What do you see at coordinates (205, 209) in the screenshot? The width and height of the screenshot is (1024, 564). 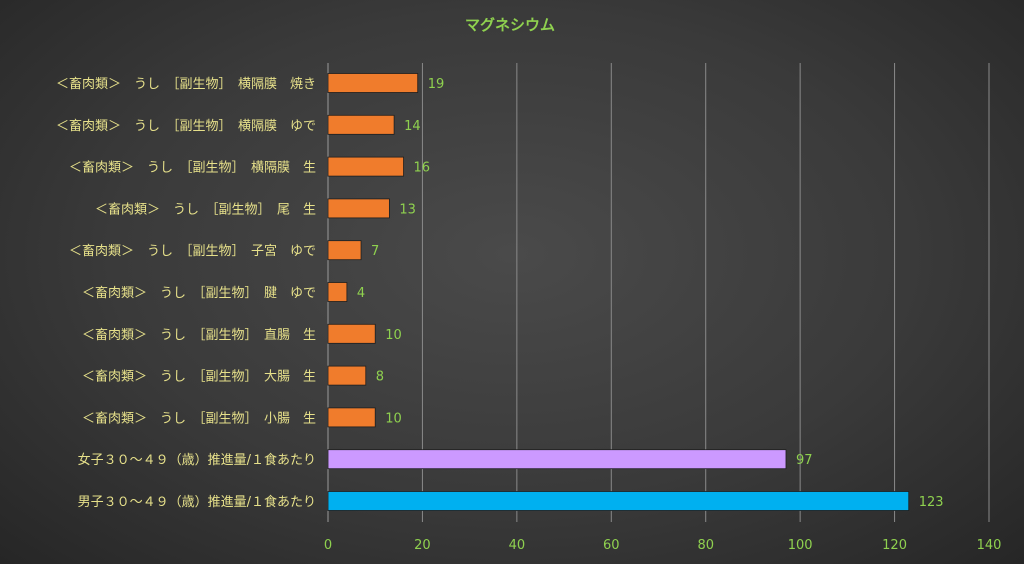 I see `category-label: ＜畜肉類＞ うし ［副生物］ 尾 生` at bounding box center [205, 209].